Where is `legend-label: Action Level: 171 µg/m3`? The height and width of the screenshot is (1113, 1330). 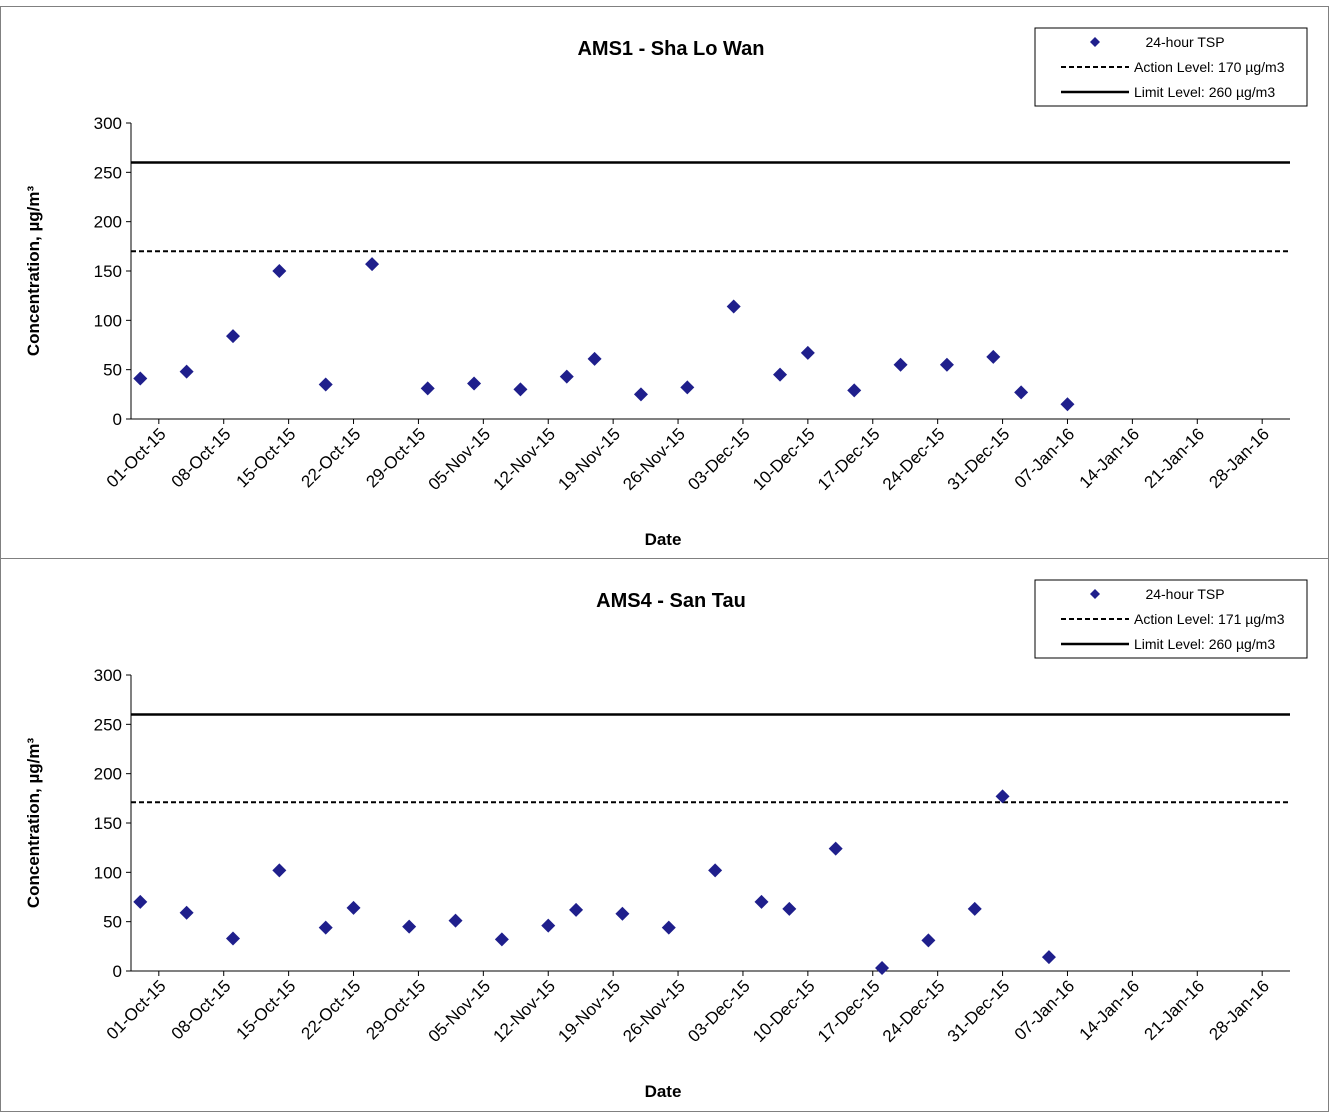 legend-label: Action Level: 171 µg/m3 is located at coordinates (1209, 619).